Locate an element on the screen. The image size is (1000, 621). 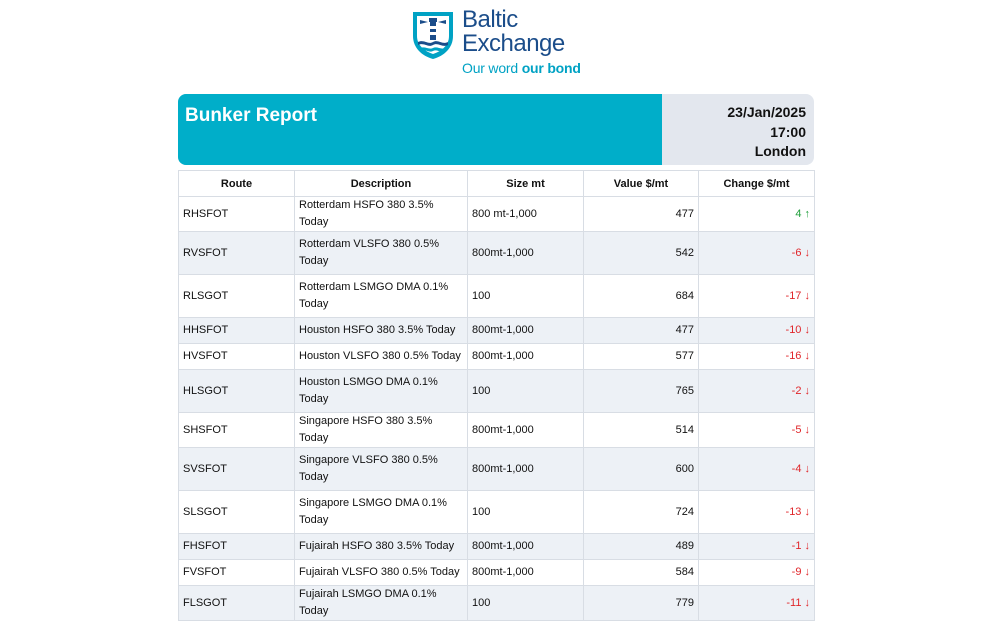
description-cell: Rotterdam VLSFO 380 0.5% Today is located at coordinates (381, 253).